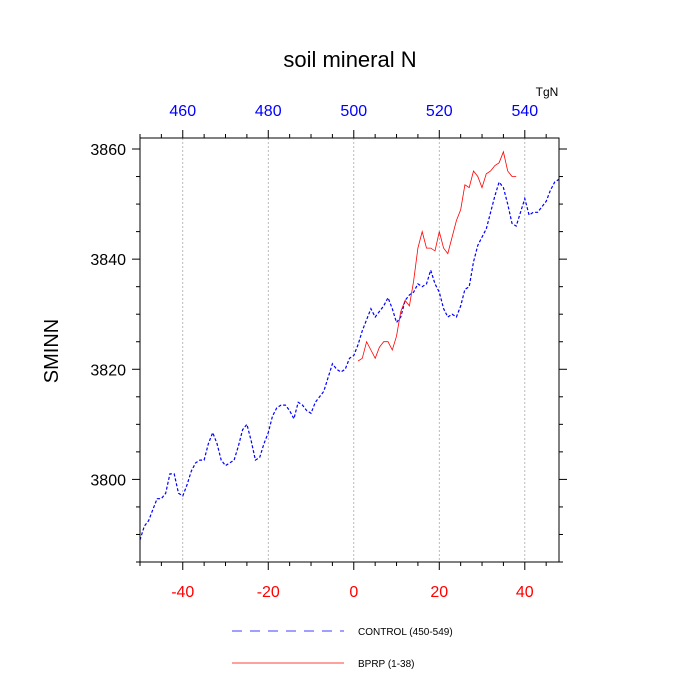 The image size is (700, 700). I want to click on x-tick-label-top: 520, so click(439, 111).